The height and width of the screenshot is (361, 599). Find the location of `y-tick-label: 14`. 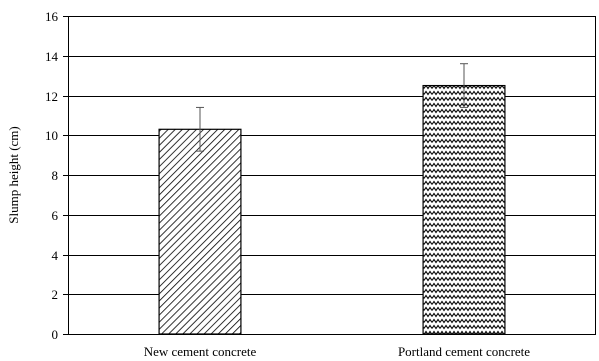

y-tick-label: 14 is located at coordinates (52, 56).